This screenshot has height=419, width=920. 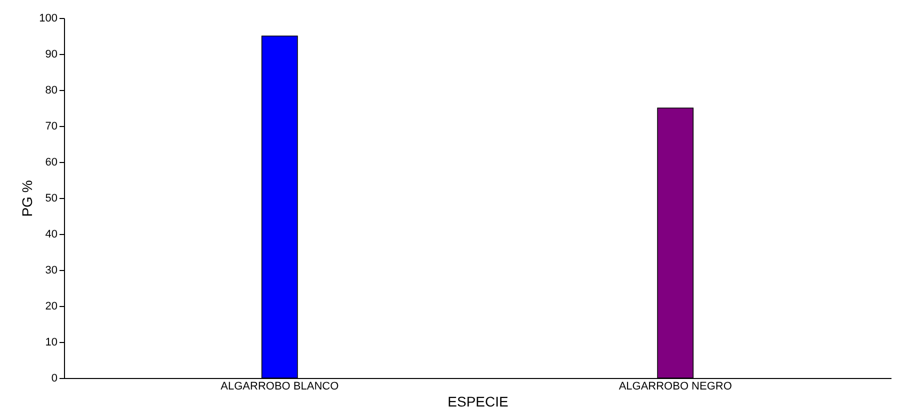 What do you see at coordinates (51, 342) in the screenshot?
I see `y-tick-label: 10` at bounding box center [51, 342].